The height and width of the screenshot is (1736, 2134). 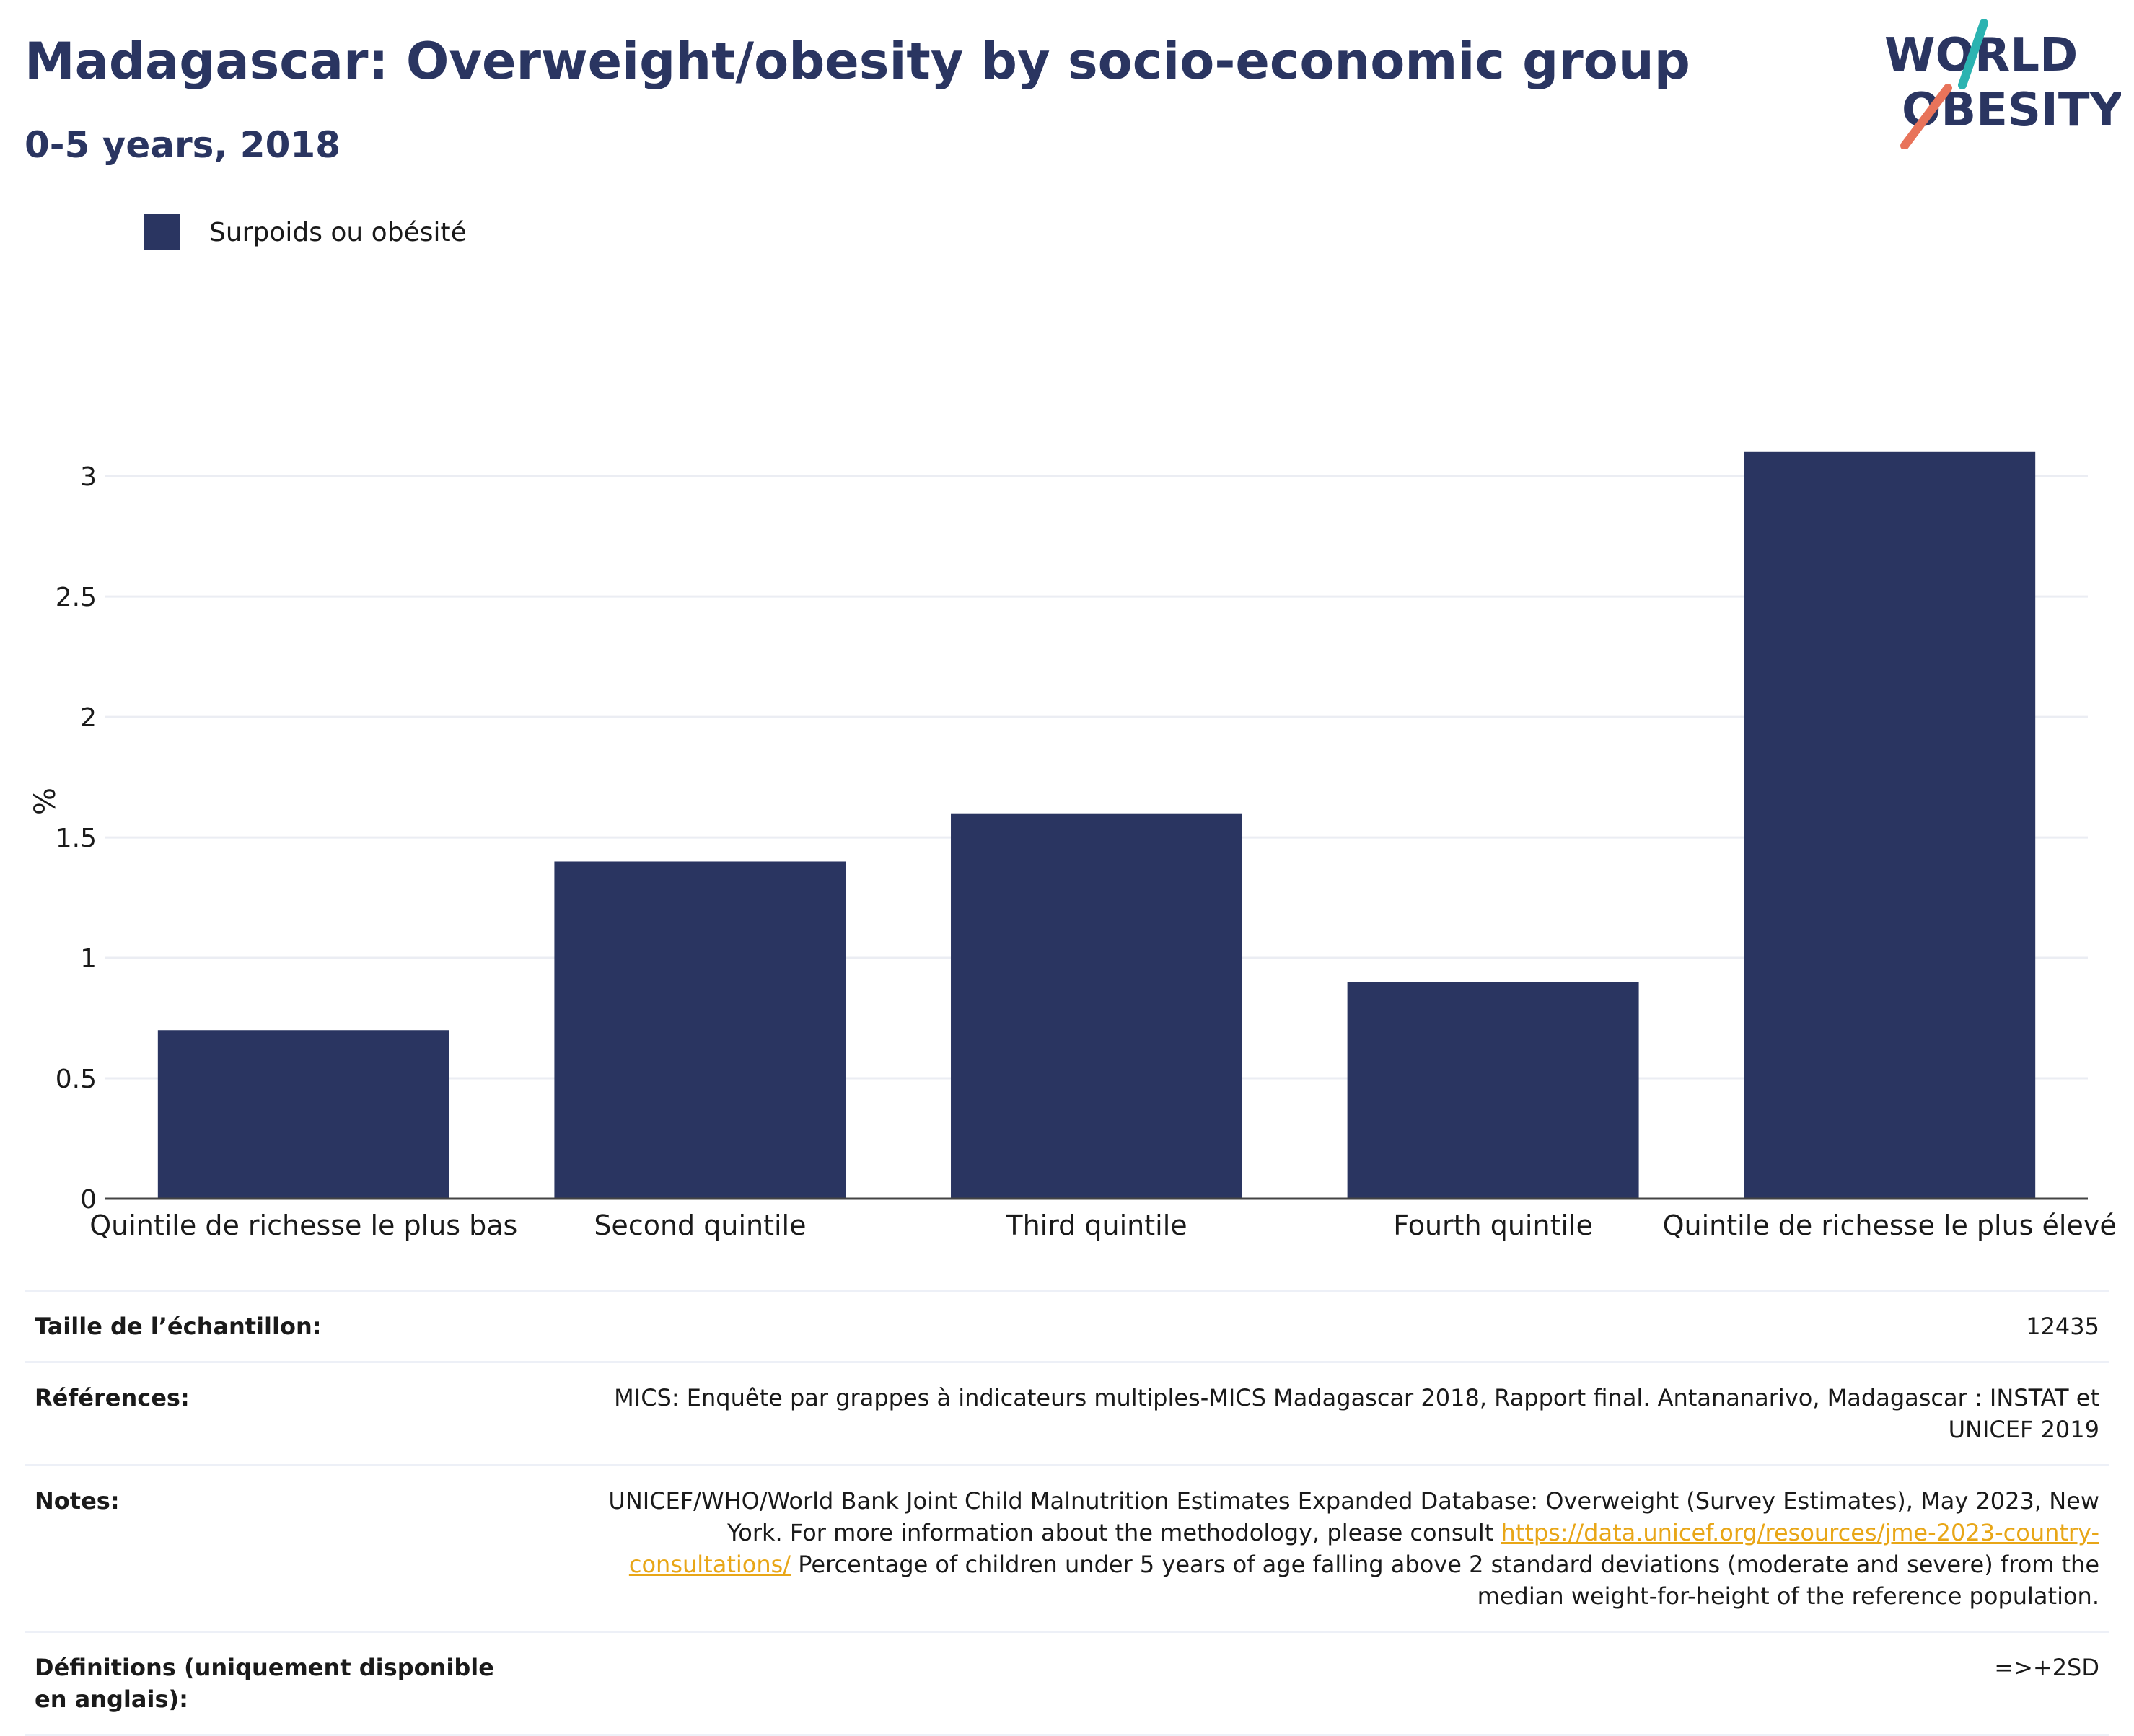 What do you see at coordinates (303, 1225) in the screenshot?
I see `x-tick-label: Quintile de richesse le plus bas` at bounding box center [303, 1225].